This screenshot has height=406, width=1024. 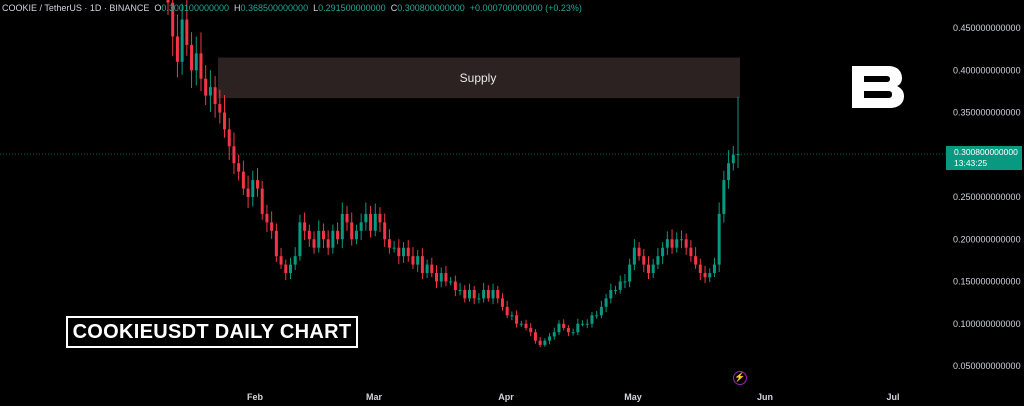 What do you see at coordinates (274, 8) in the screenshot?
I see `high-value: 0.368500000000` at bounding box center [274, 8].